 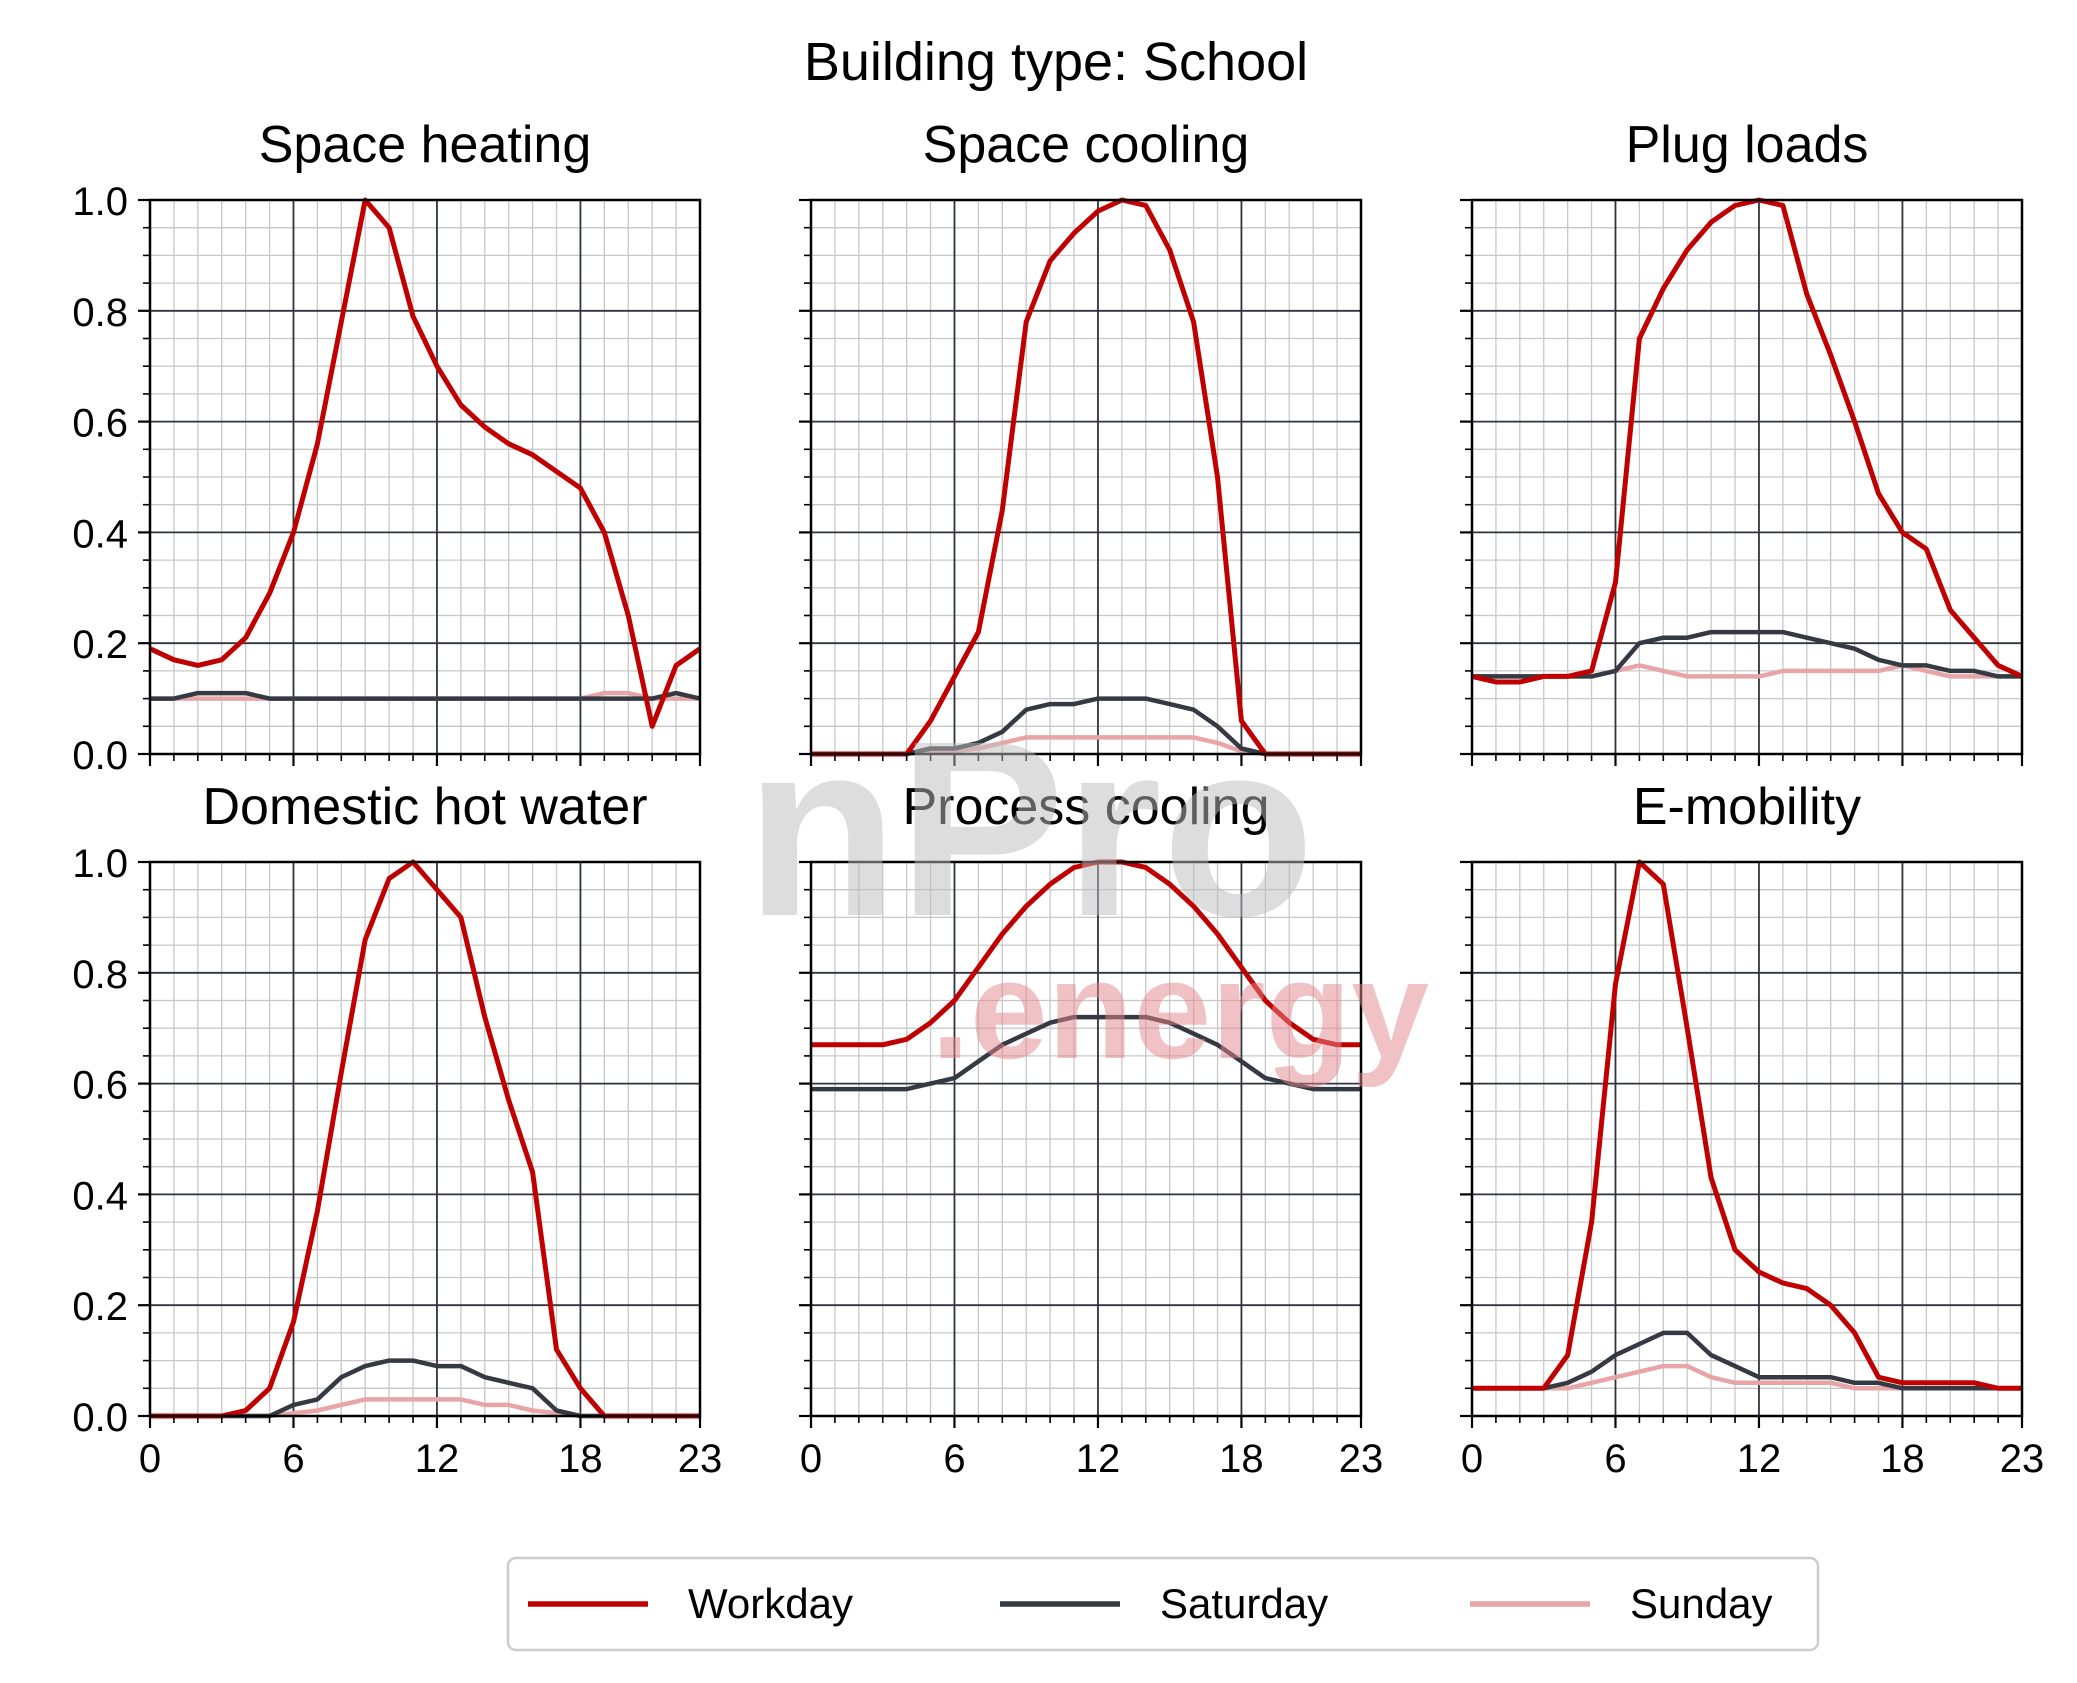 What do you see at coordinates (1081, 441) in the screenshot?
I see `subplot-1: Space cooling` at bounding box center [1081, 441].